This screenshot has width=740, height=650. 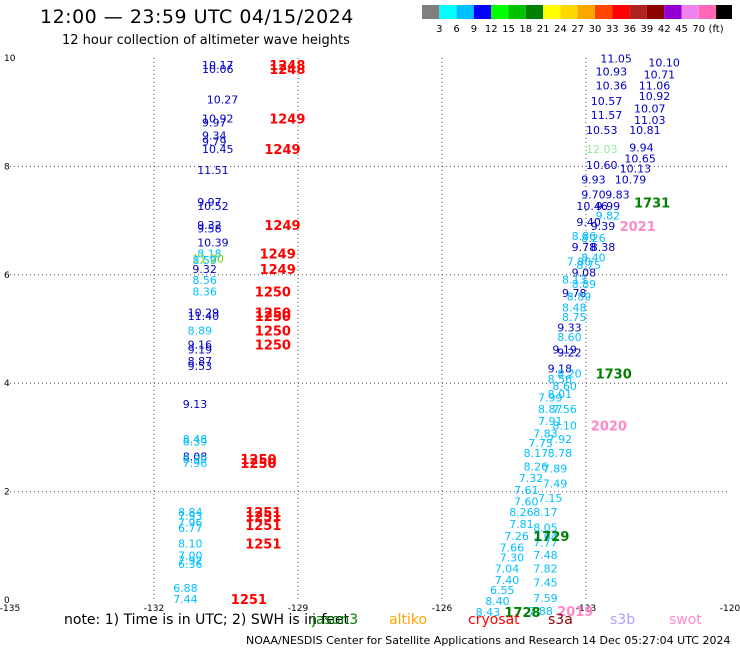 I want to click on wave-height-label: 9.19, so click(x=564, y=350).